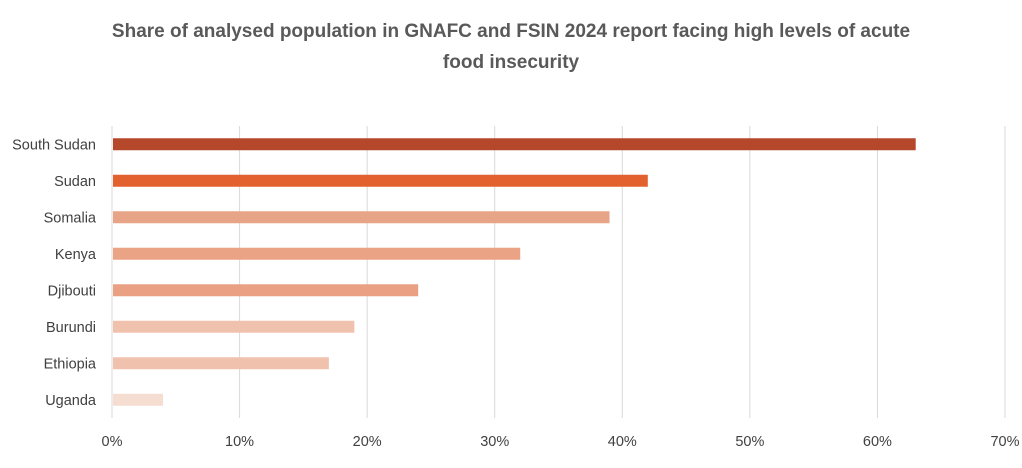 Image resolution: width=1022 pixels, height=468 pixels. What do you see at coordinates (70, 218) in the screenshot?
I see `category-label: Somalia` at bounding box center [70, 218].